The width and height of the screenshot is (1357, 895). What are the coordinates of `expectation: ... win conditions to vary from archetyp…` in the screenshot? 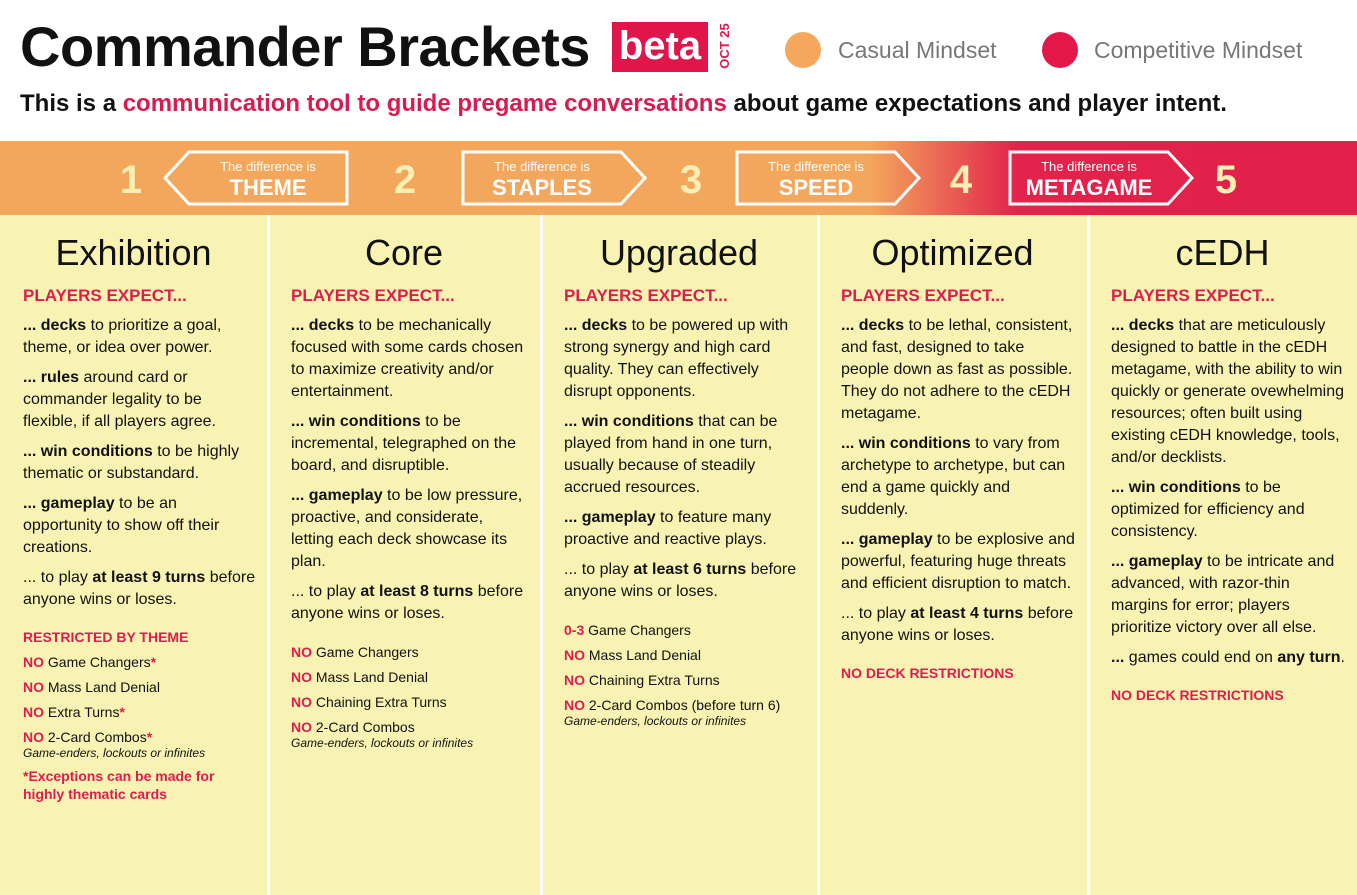 It's located at (958, 477).